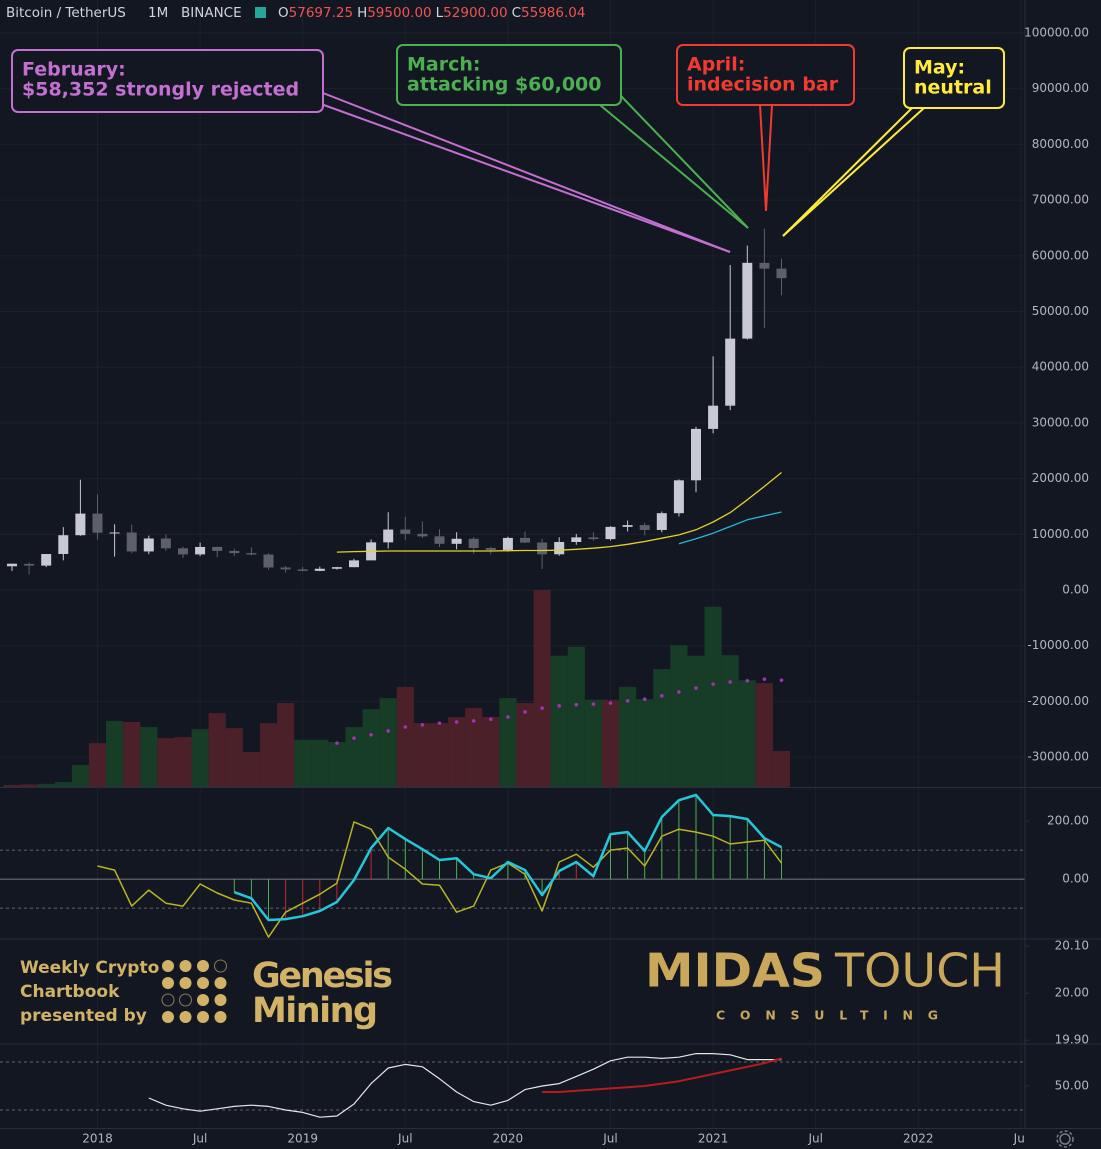 This screenshot has height=1149, width=1101. I want to click on y-tick-label: 10000.00, so click(1060, 534).